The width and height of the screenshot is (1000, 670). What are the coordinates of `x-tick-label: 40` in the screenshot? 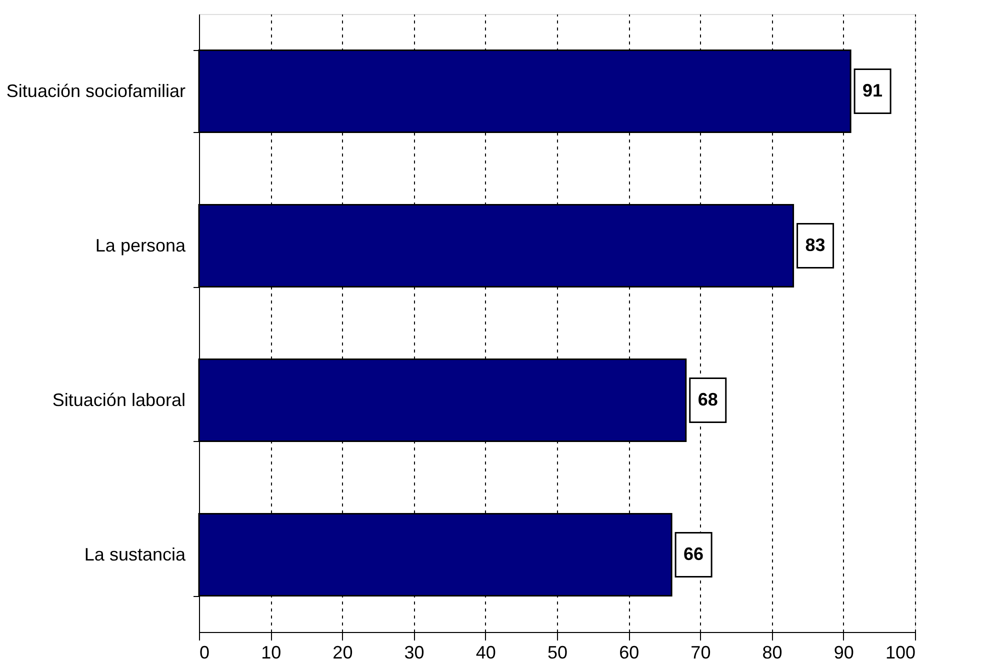 It's located at (486, 652).